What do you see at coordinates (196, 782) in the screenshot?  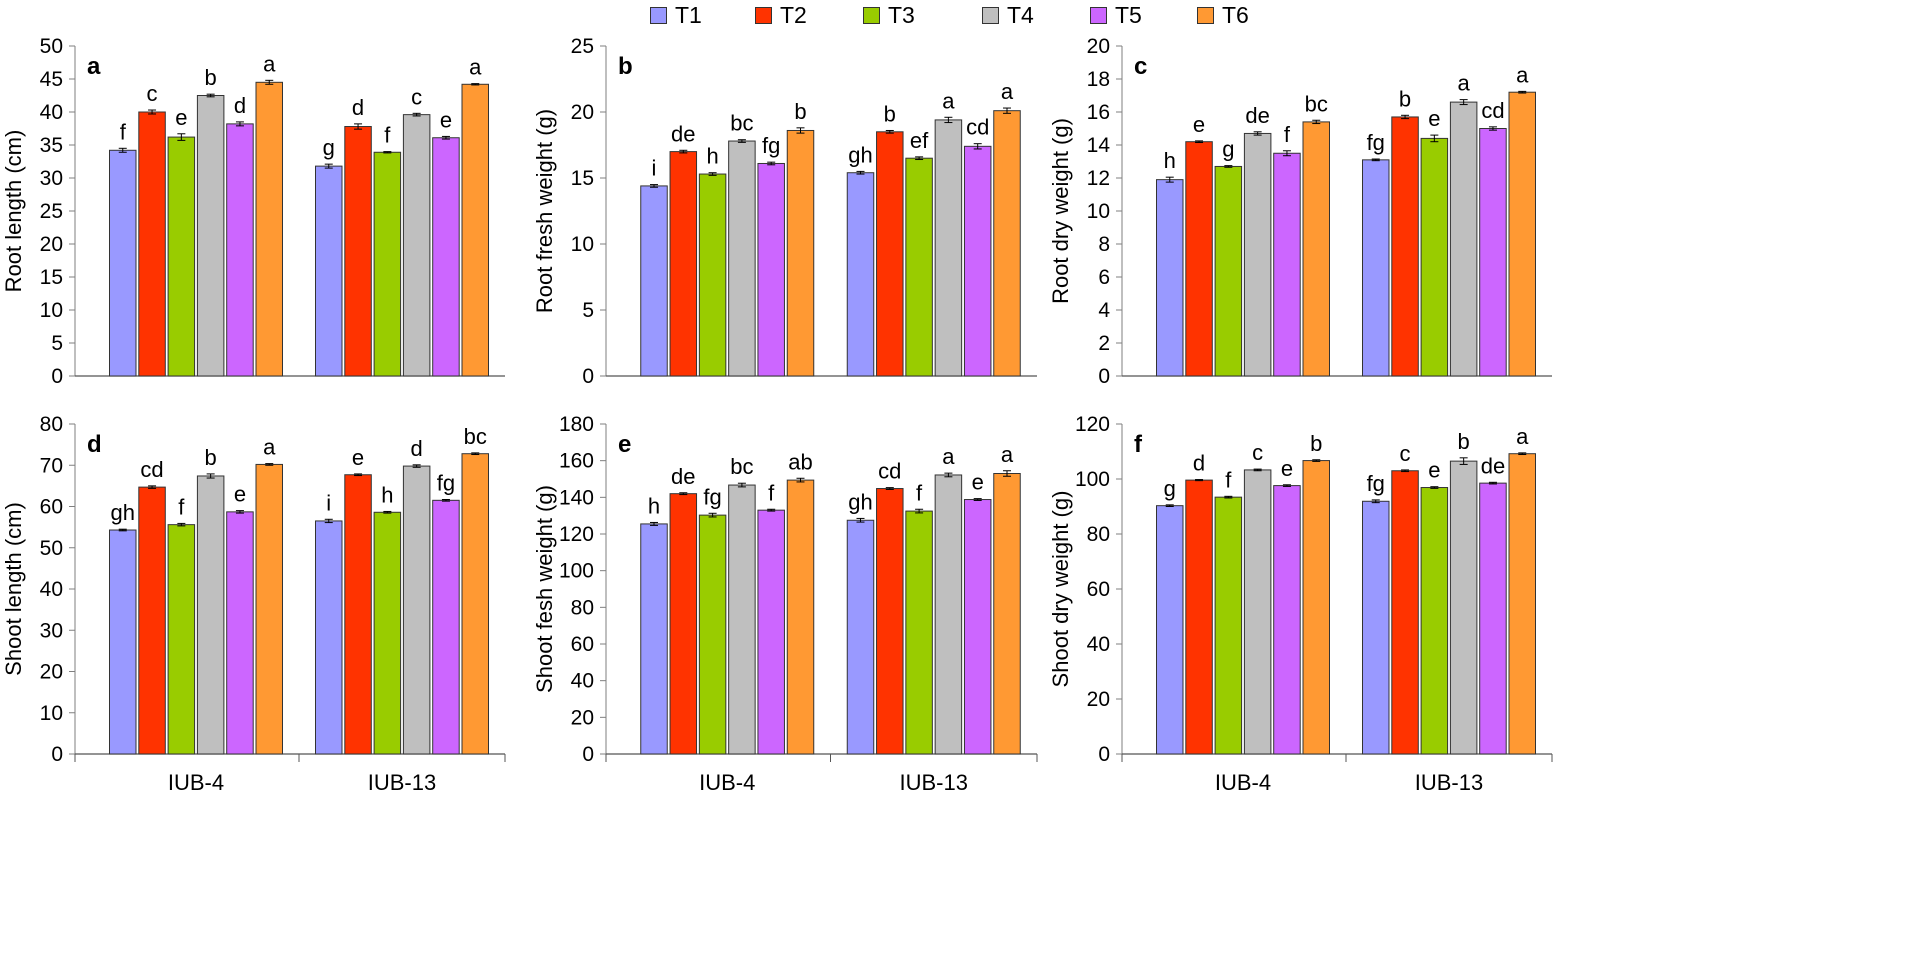 I see `x-category-label: IUB-4` at bounding box center [196, 782].